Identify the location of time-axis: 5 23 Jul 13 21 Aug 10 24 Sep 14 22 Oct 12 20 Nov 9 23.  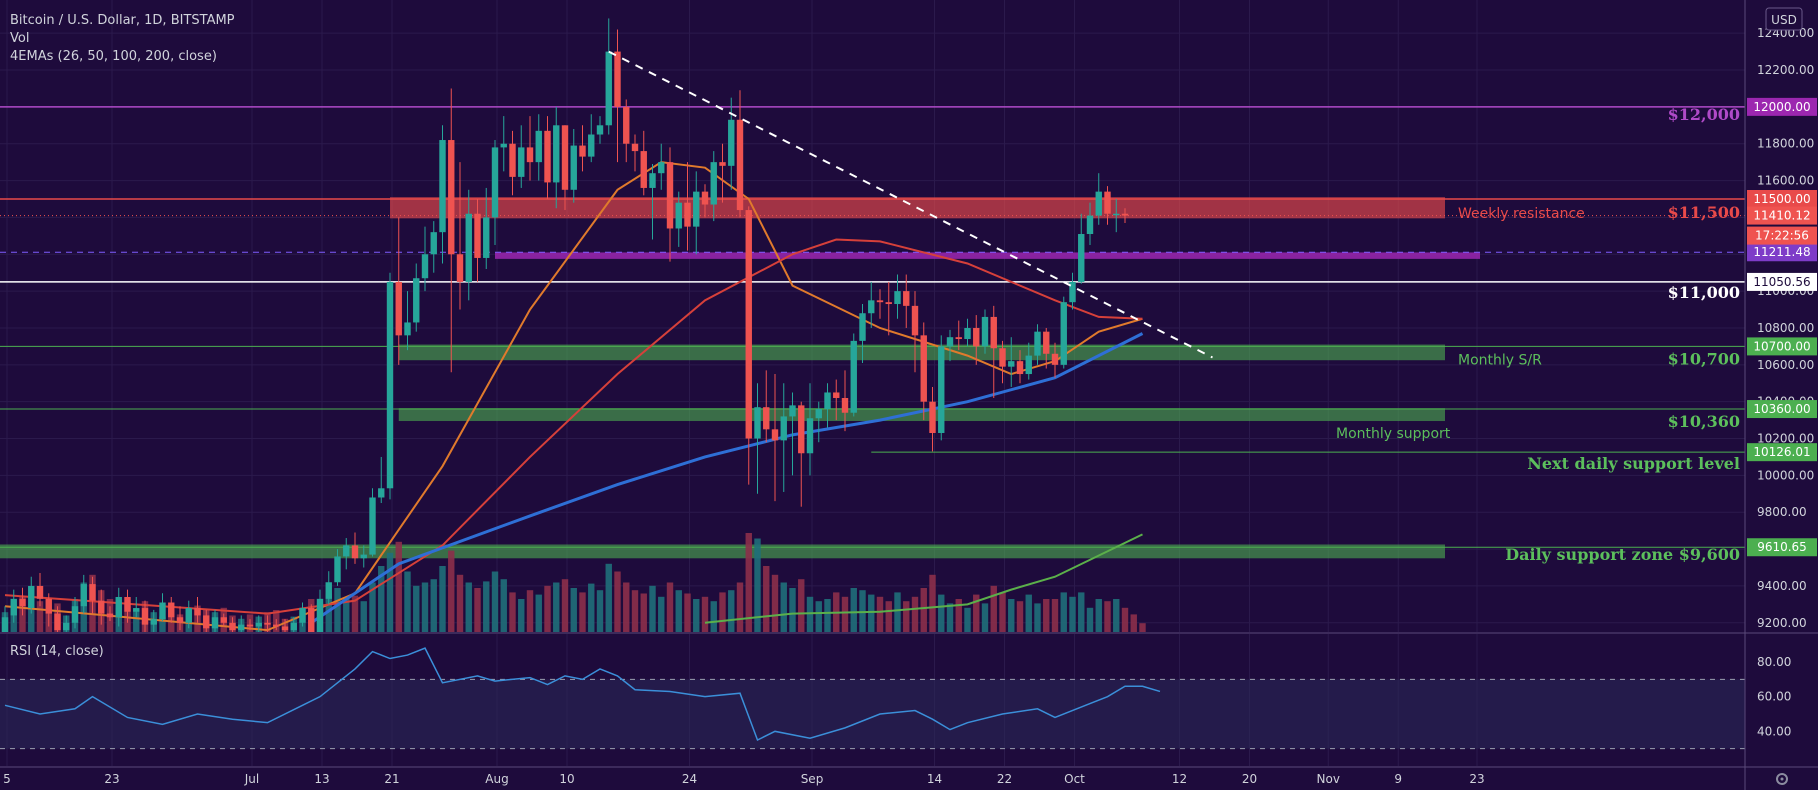
(743, 779).